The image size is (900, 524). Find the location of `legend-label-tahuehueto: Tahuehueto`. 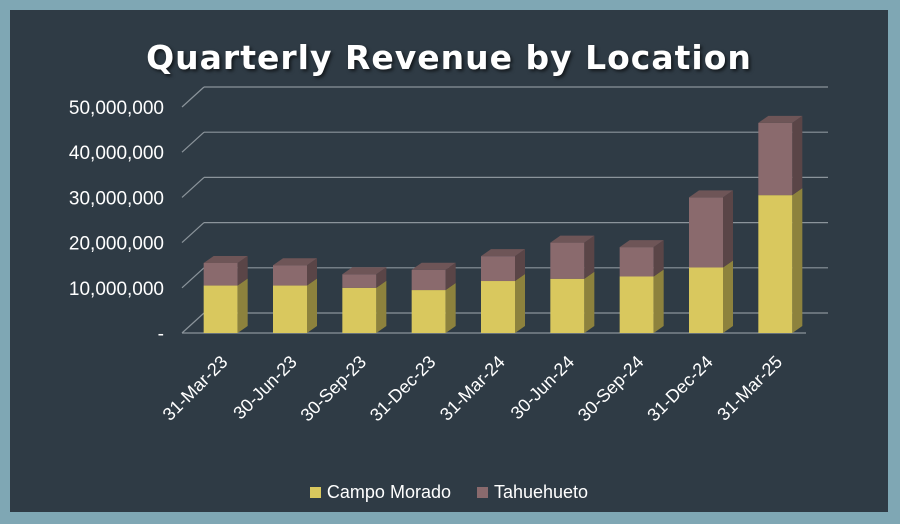

legend-label-tahuehueto: Tahuehueto is located at coordinates (541, 492).